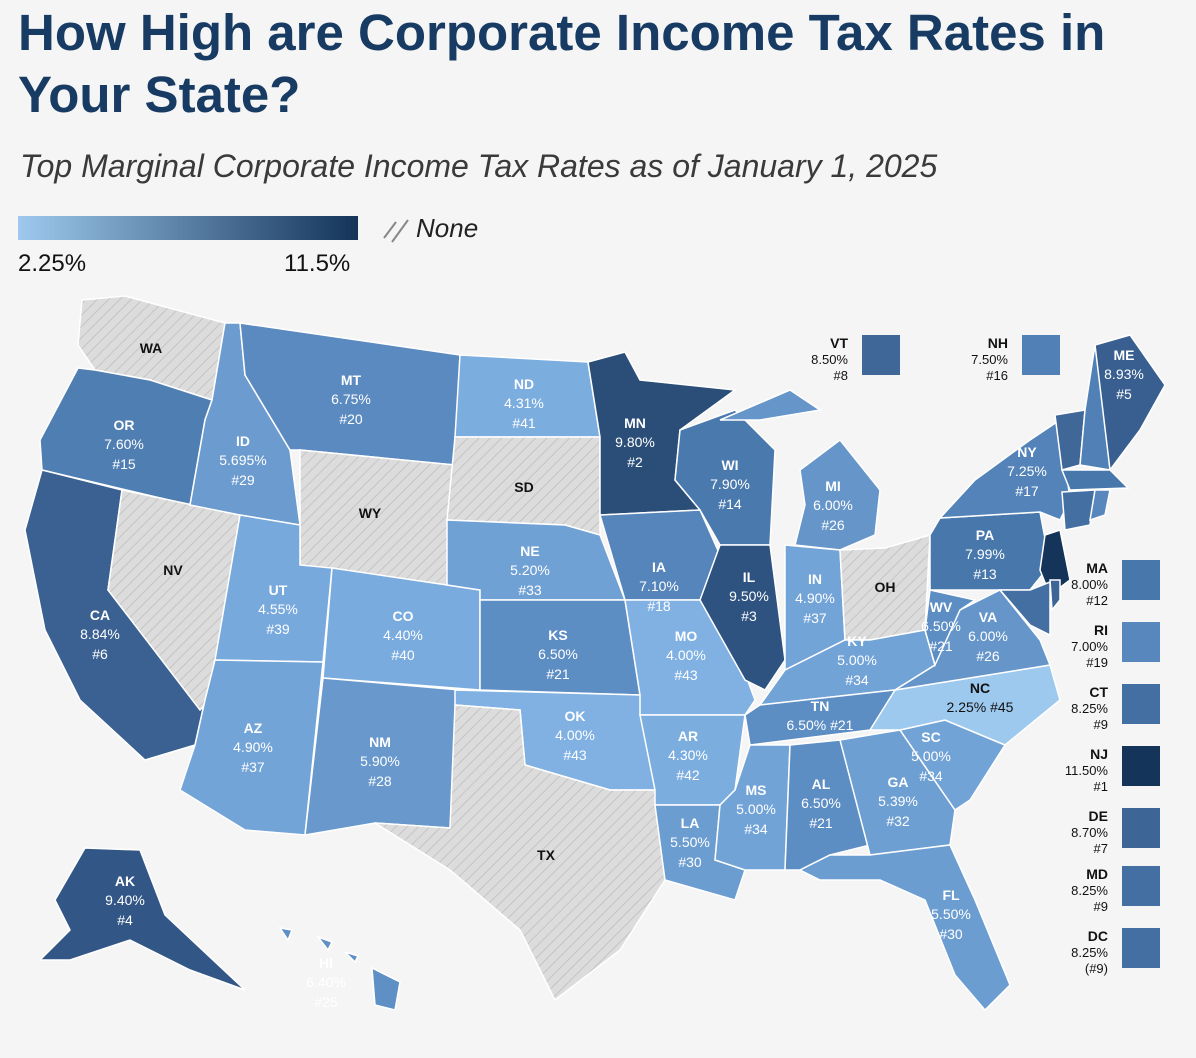 The width and height of the screenshot is (1196, 1058). I want to click on small-state-abbr: MD, so click(1097, 874).